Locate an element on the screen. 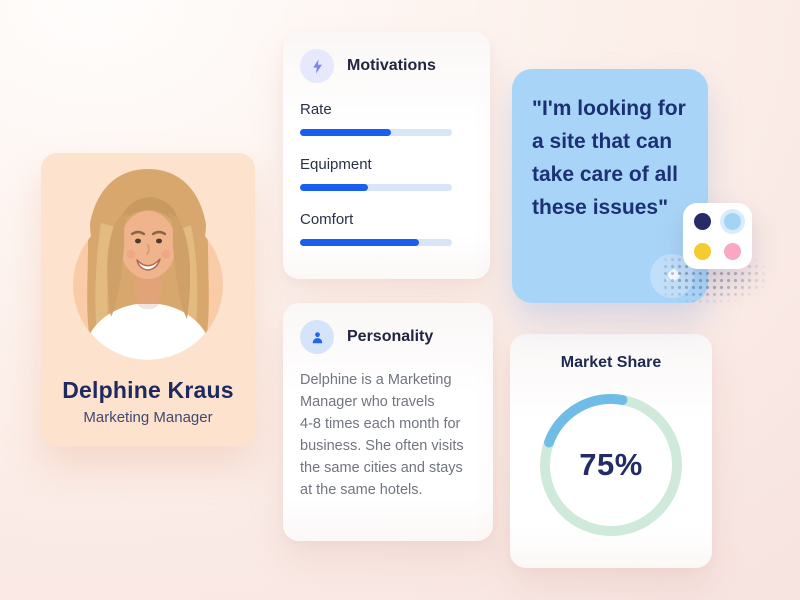  motivations-rows: Rate Equipment Comfort is located at coordinates (386, 173).